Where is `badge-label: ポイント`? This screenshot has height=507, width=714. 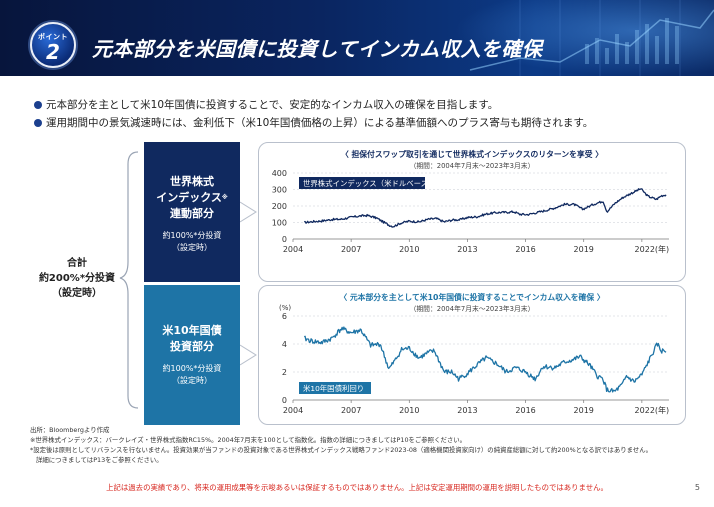
badge-label: ポイント is located at coordinates (53, 37).